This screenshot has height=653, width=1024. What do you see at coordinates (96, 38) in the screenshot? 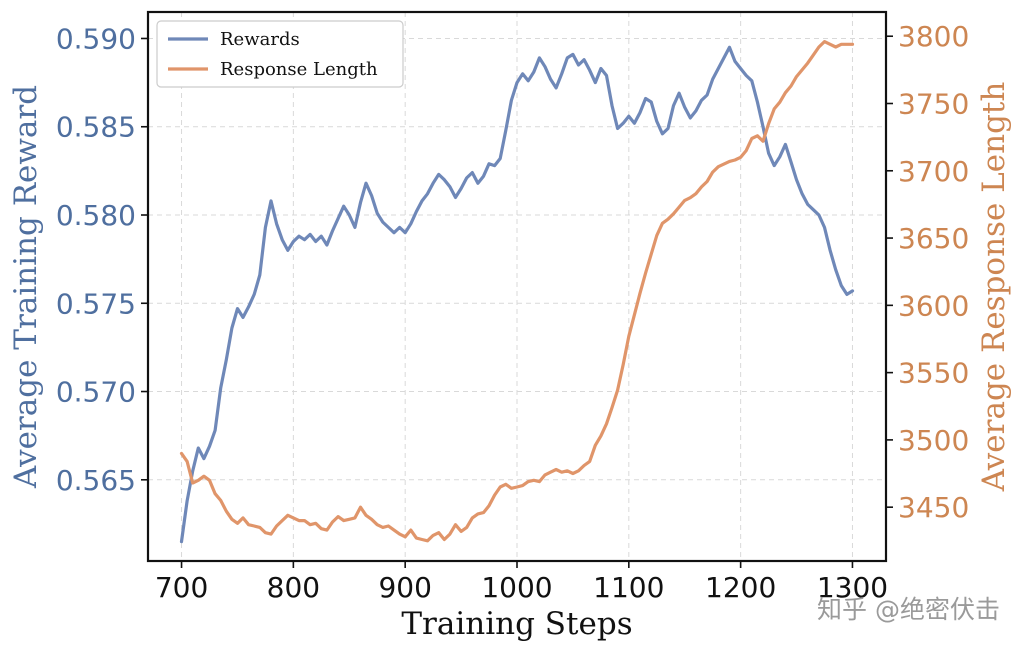
I see `left-y-tick-label: 0.590` at bounding box center [96, 38].